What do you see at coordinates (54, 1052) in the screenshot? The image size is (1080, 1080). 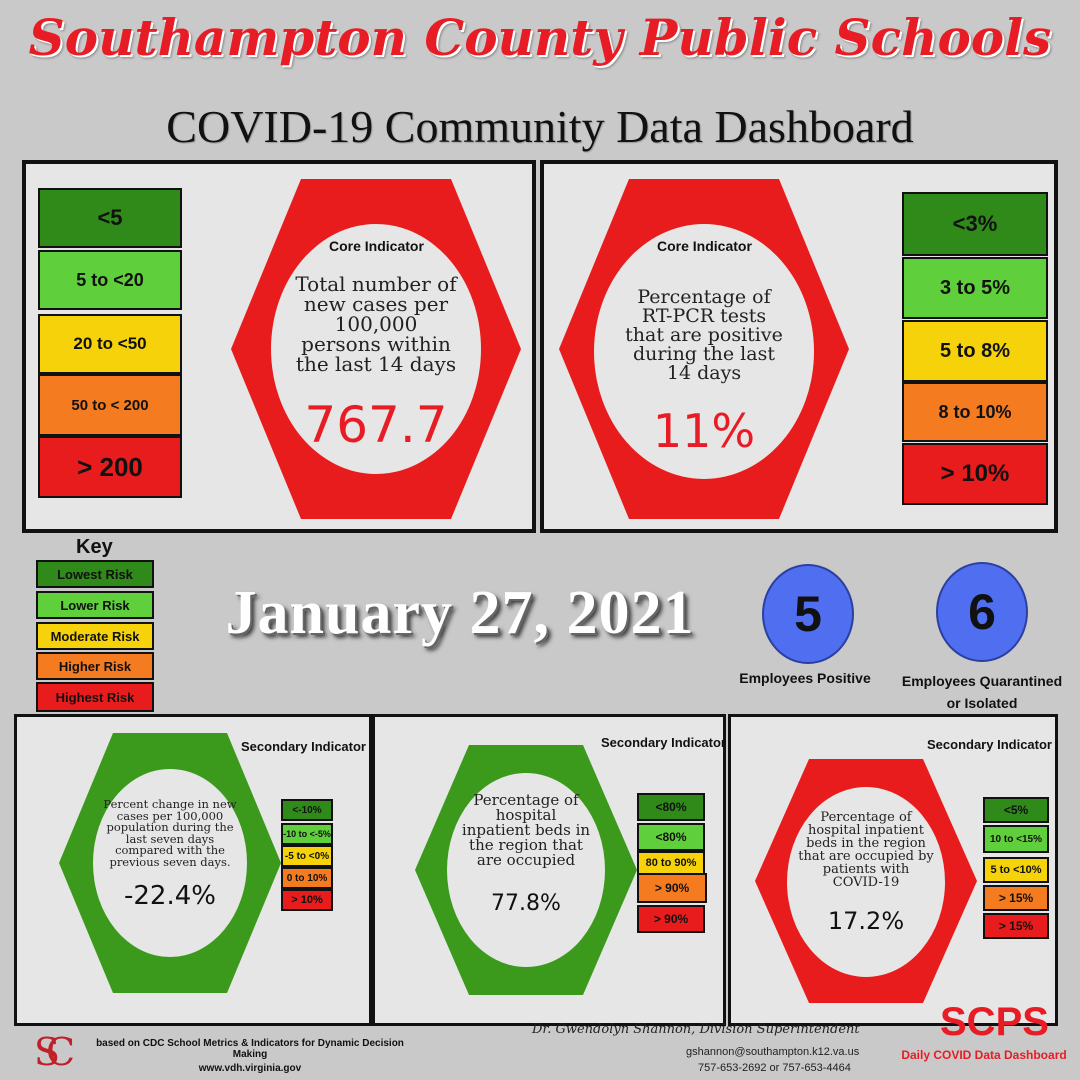 I see `scps-logo-icon: SC` at bounding box center [54, 1052].